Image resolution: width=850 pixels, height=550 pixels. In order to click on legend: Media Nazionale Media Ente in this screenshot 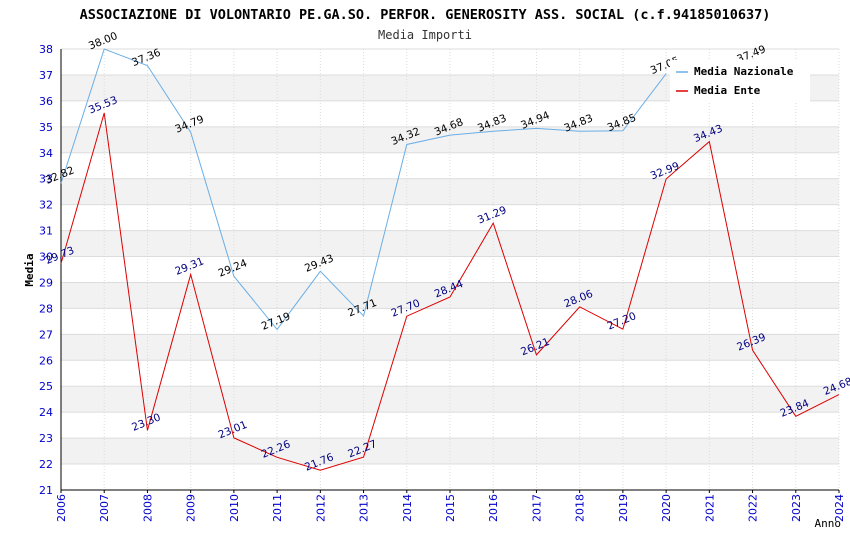, I will do `click(740, 81)`.